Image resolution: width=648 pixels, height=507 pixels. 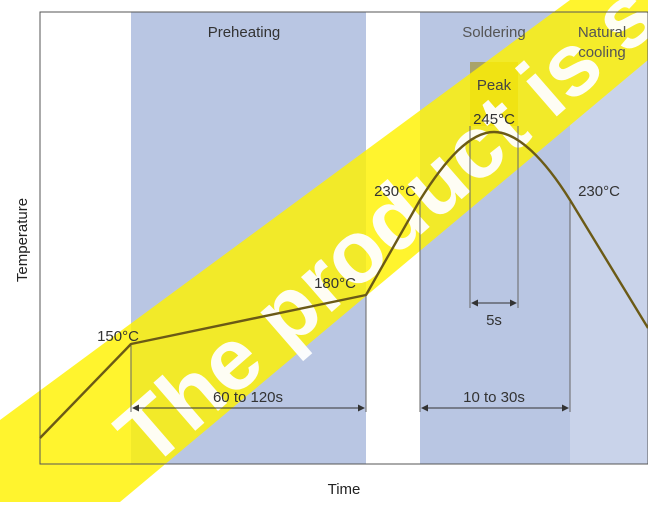 I want to click on x-axis-label: Time, so click(x=344, y=489).